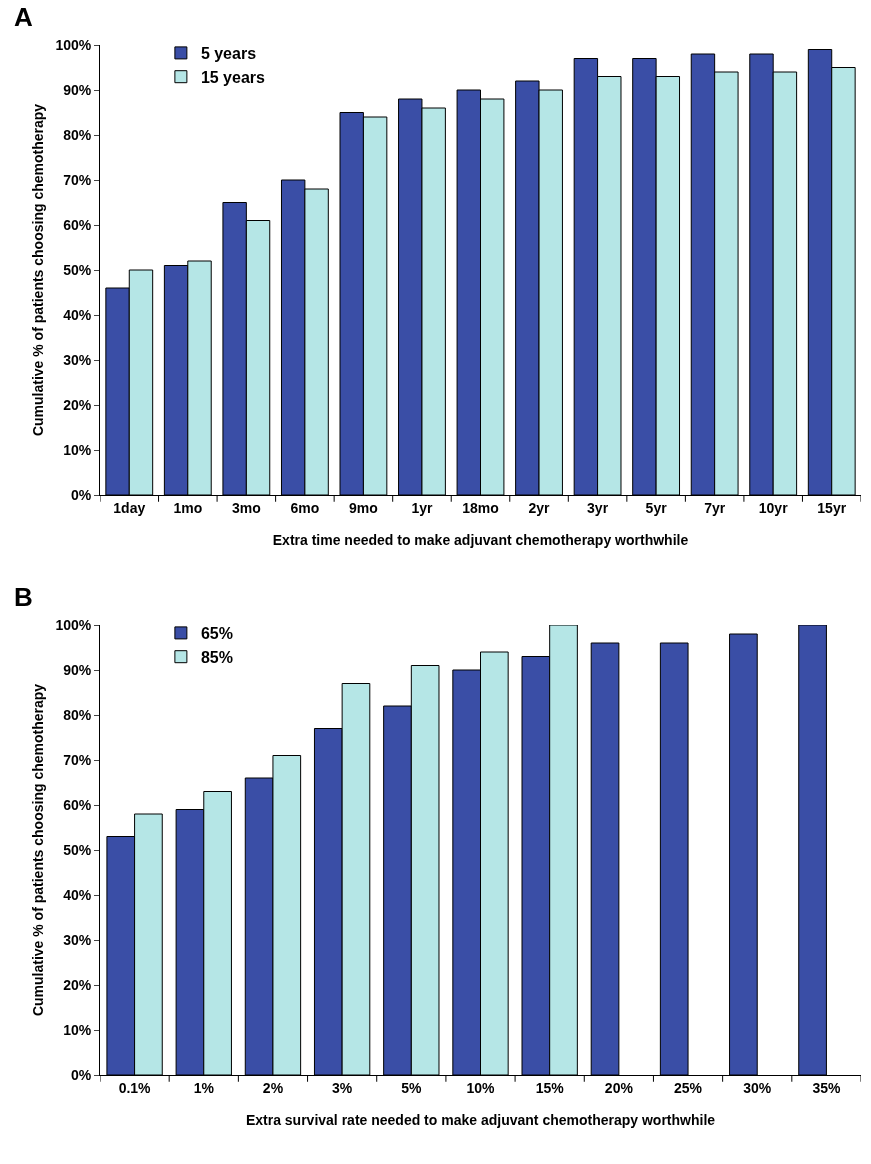 The width and height of the screenshot is (871, 1164). Describe the element at coordinates (480, 507) in the screenshot. I see `x-tick-label: 18mo` at that location.